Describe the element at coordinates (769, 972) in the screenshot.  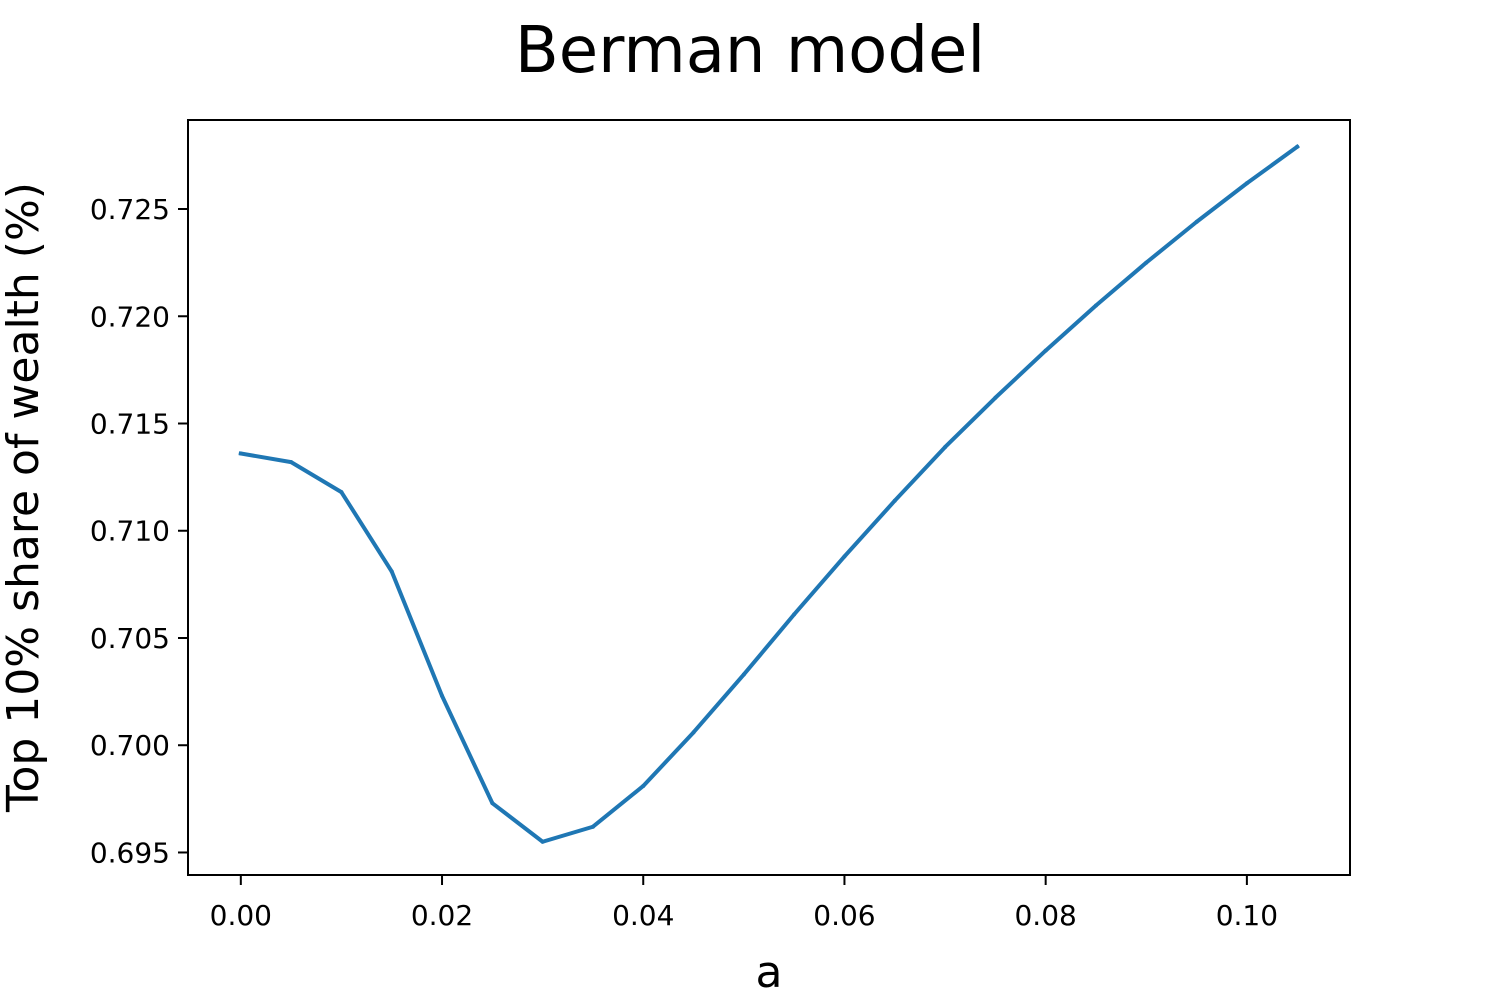
I see `x-axis-label: a` at that location.